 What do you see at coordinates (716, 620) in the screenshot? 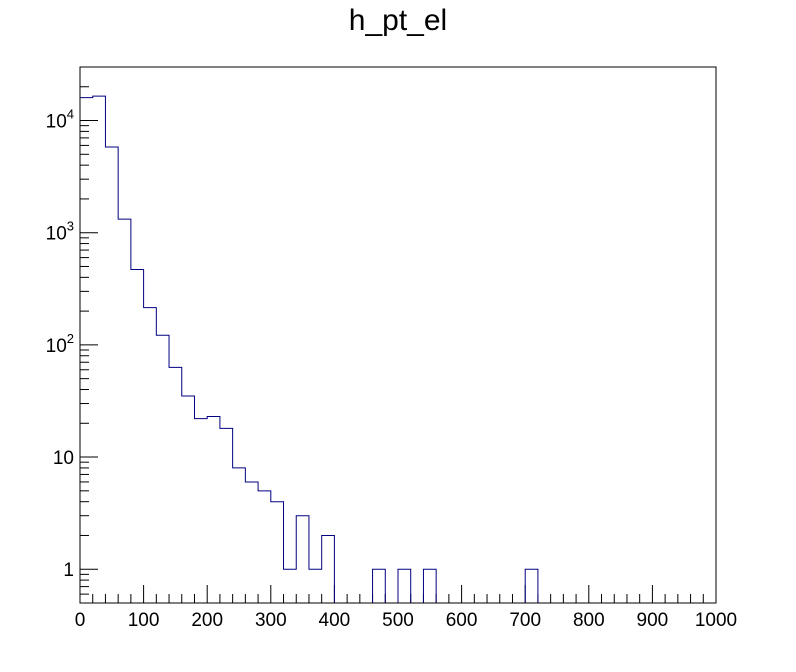
I see `x-tick-label: 1000` at bounding box center [716, 620].